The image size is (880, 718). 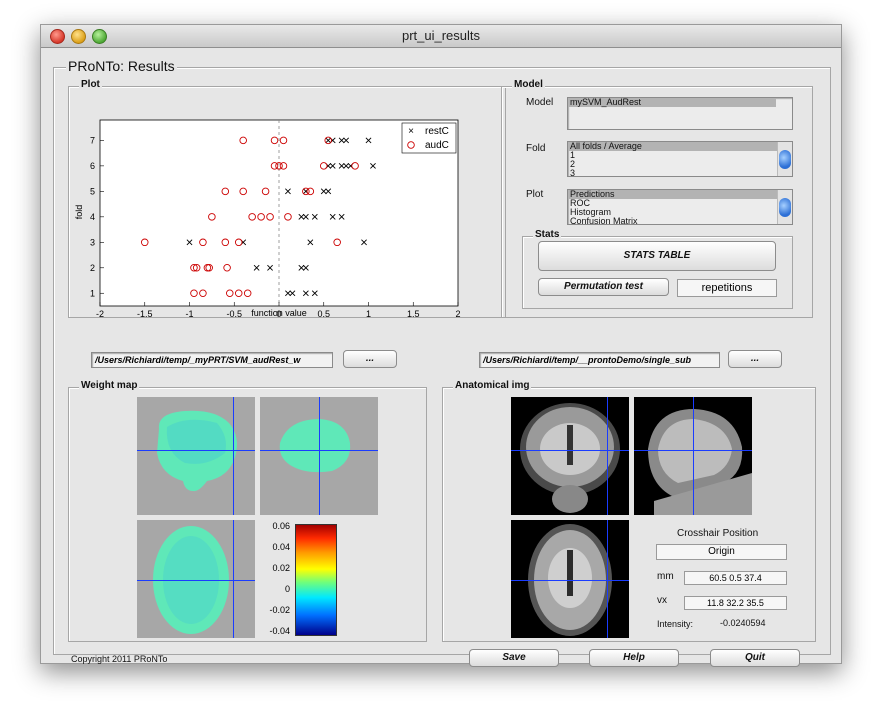 What do you see at coordinates (196, 579) in the screenshot?
I see `weight-axial-view` at bounding box center [196, 579].